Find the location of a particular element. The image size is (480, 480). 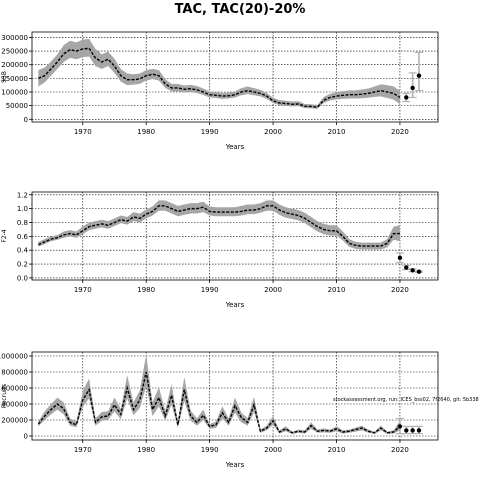

y-tick-label: 0.4 is located at coordinates (23, 251).